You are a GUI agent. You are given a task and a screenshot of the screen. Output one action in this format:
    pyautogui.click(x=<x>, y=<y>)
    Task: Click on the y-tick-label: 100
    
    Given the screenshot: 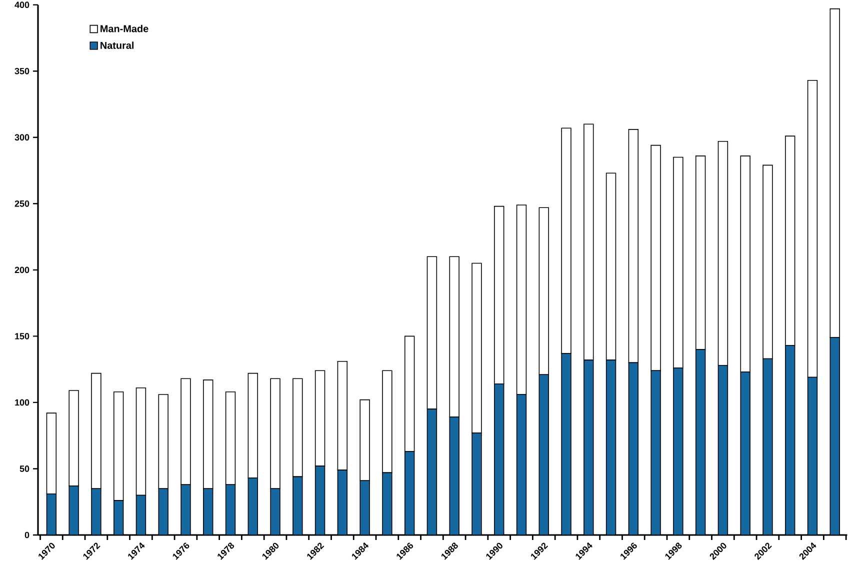 What is the action you would take?
    pyautogui.click(x=22, y=402)
    